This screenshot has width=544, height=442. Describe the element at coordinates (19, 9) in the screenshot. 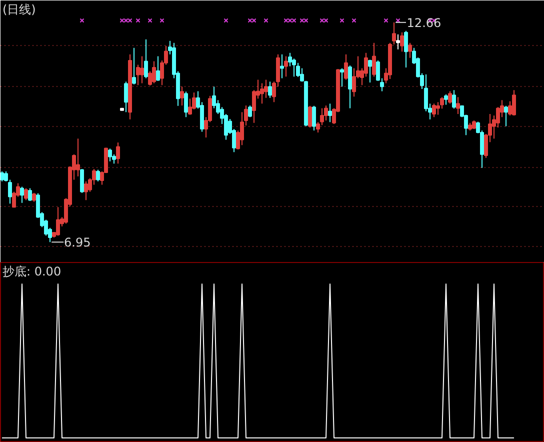

I see `chart-title: (日线)` at that location.